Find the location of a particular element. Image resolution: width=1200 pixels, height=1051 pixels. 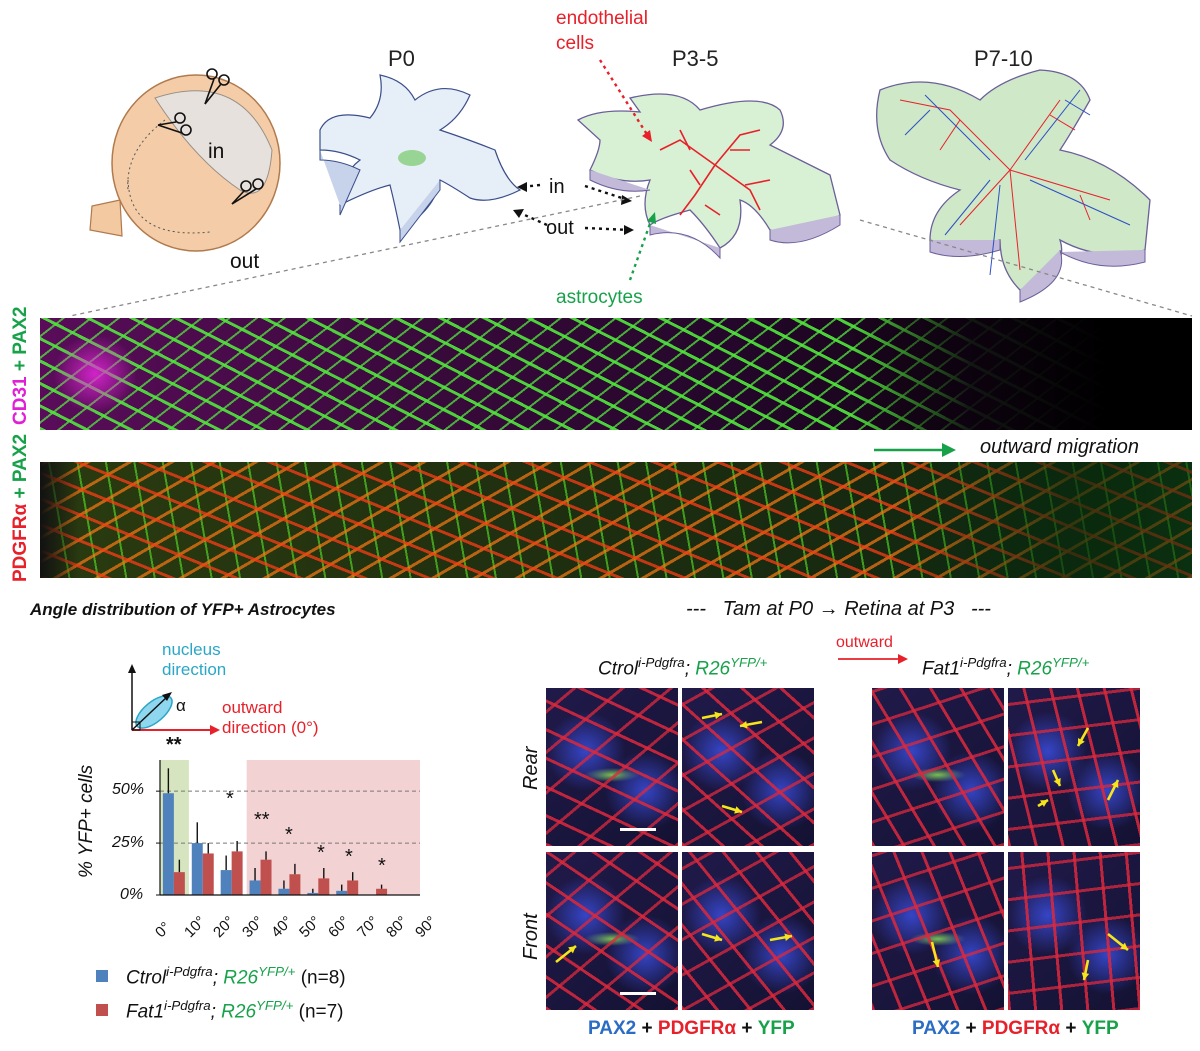

outward-small-label: outward is located at coordinates (864, 642).